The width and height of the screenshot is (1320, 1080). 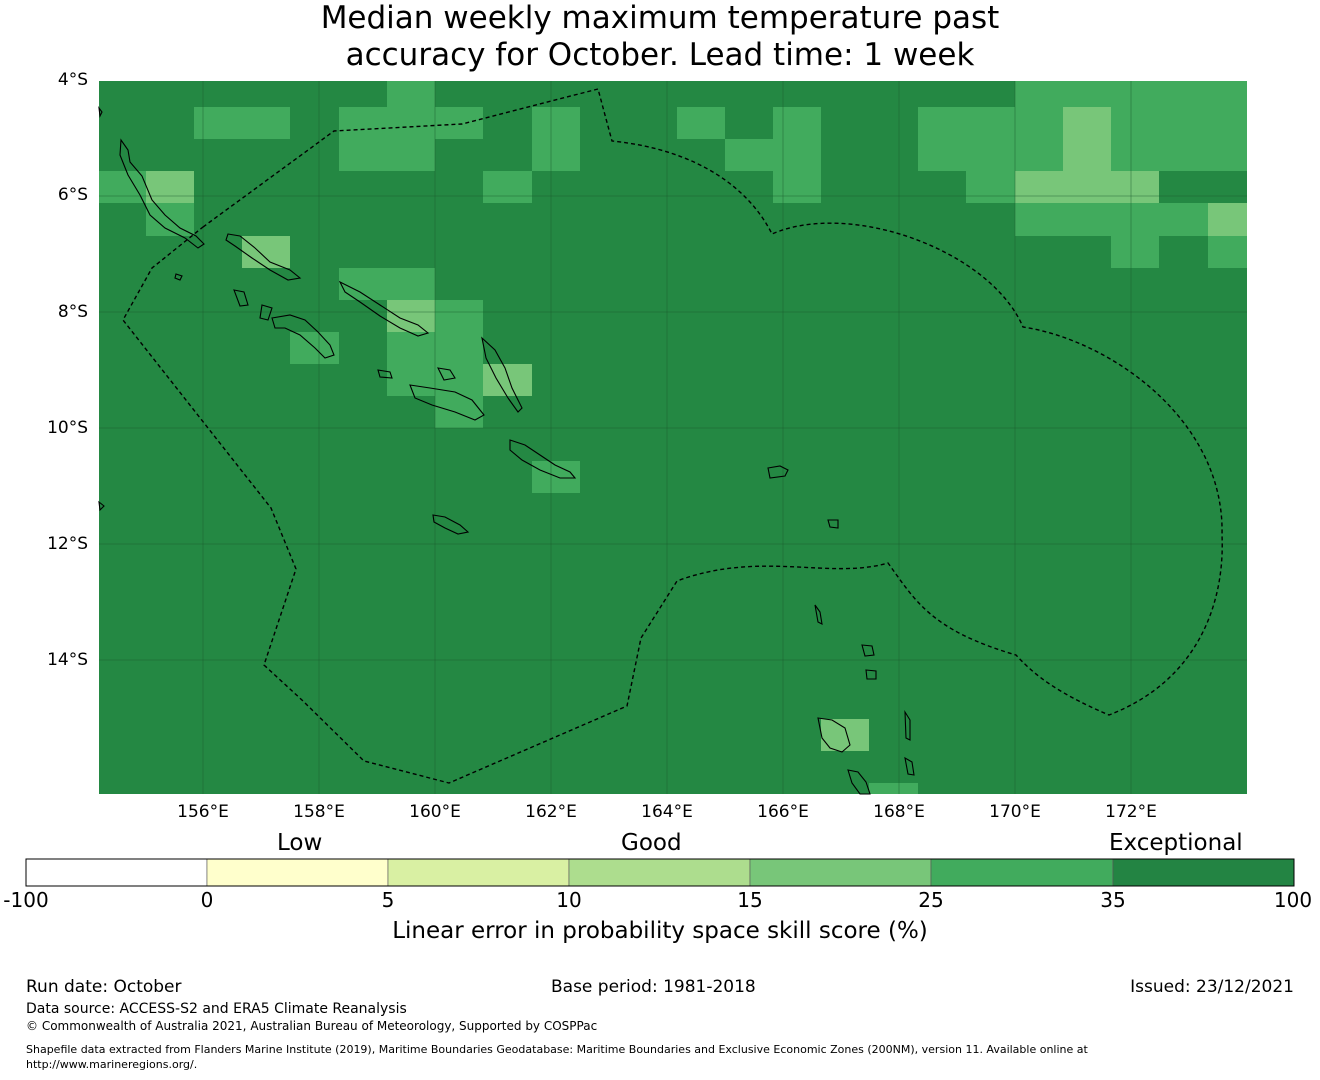 I want to click on title-line-1: Median weekly maximum temperature past, so click(x=660, y=18).